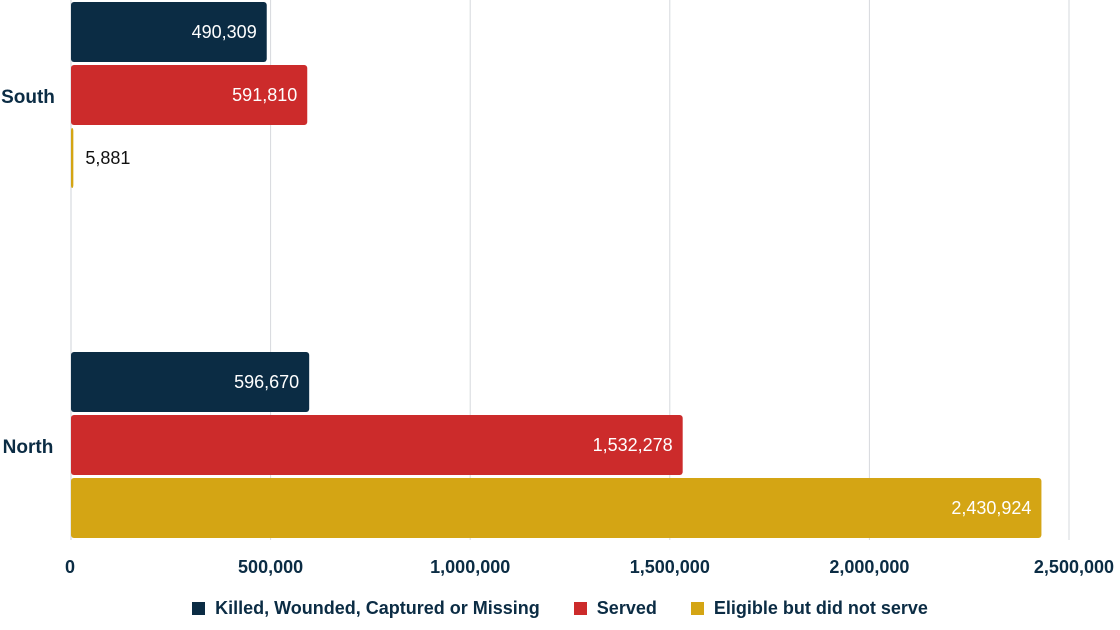 The width and height of the screenshot is (1120, 630). I want to click on data-label-south-series-1: 490,309, so click(224, 32).